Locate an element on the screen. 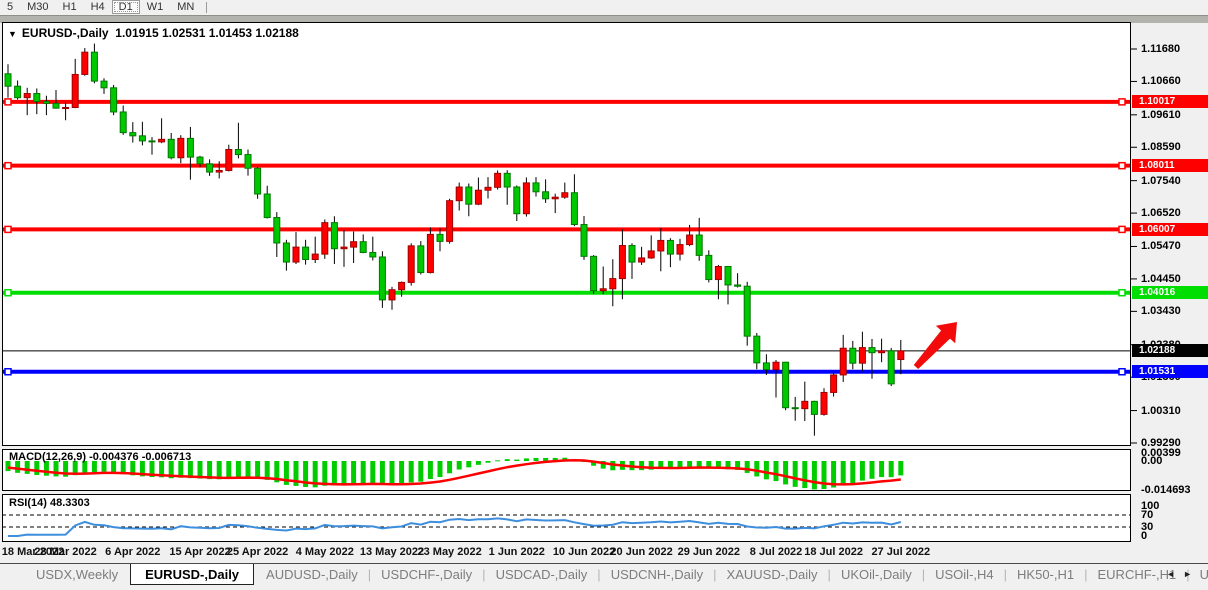  date-axis-label: 23 May 2022 is located at coordinates (449, 552).